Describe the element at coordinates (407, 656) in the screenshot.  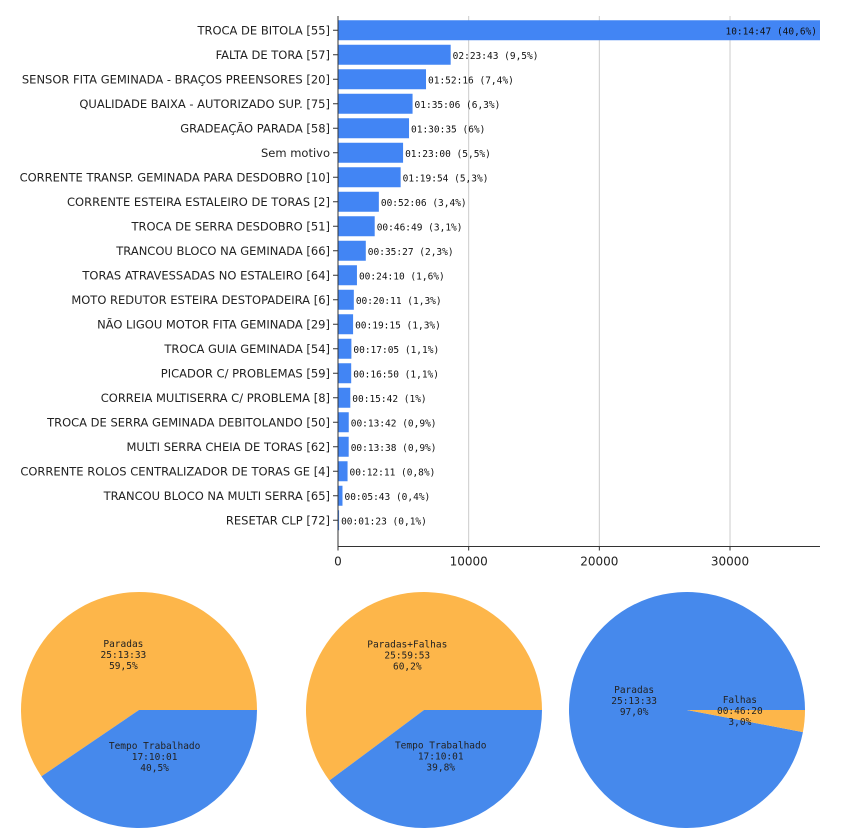
I see `pie-slice-time: 25:59:53` at that location.